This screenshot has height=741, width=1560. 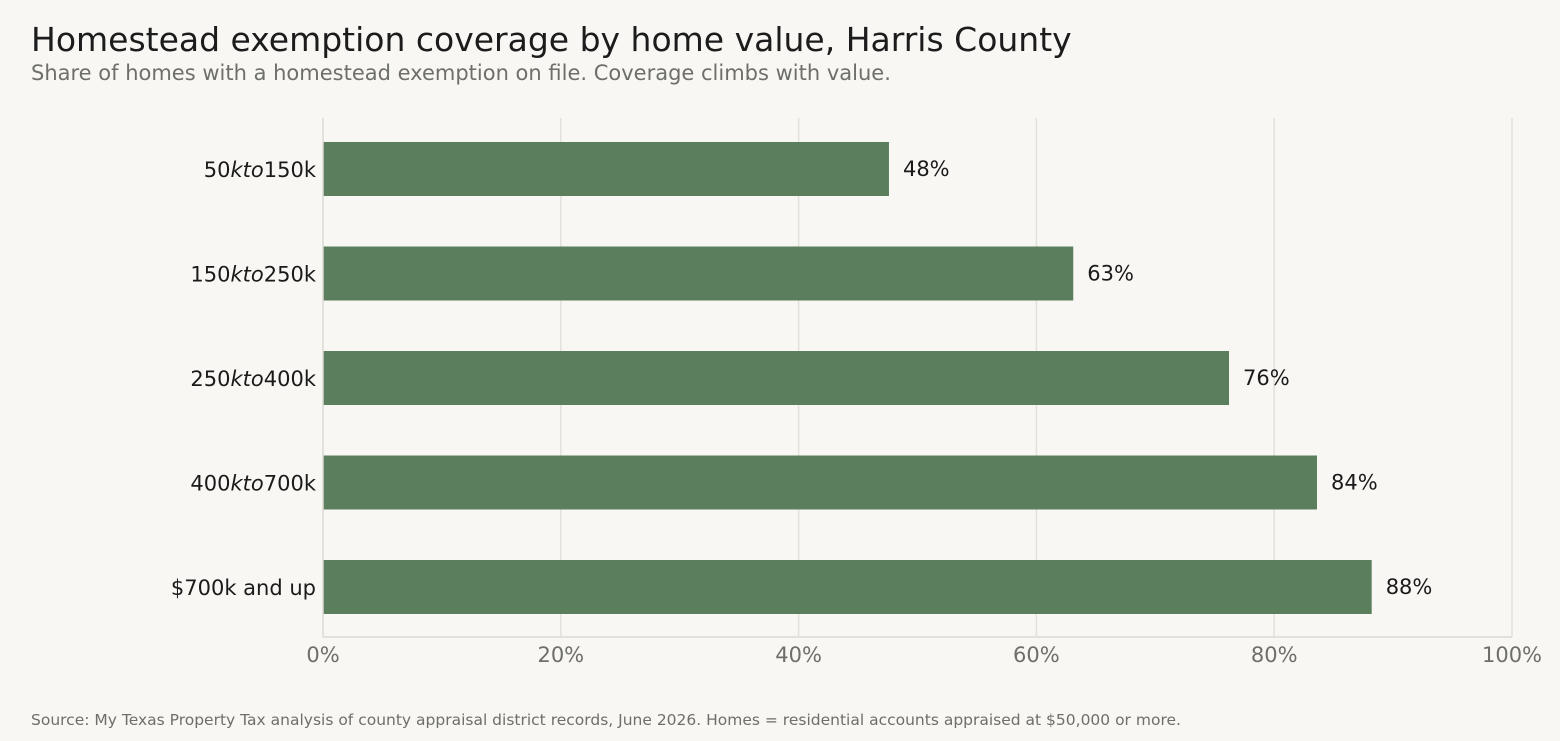 What do you see at coordinates (1110, 274) in the screenshot?
I see `data-label: 63%` at bounding box center [1110, 274].